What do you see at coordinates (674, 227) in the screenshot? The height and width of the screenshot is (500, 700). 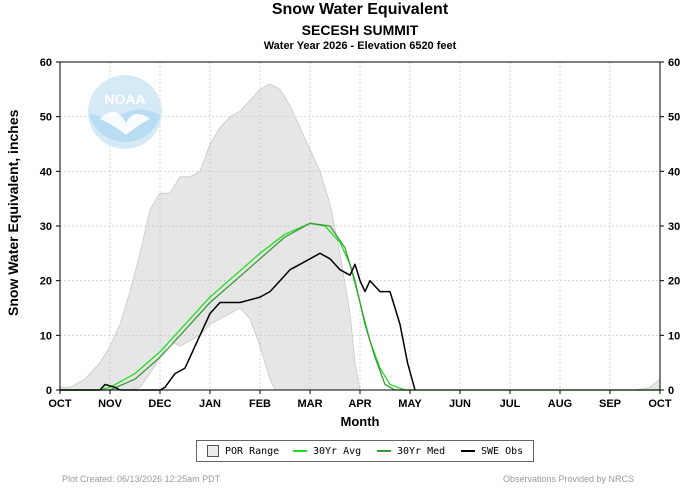 I see `y-tick-label-right-30: 30` at bounding box center [674, 227].